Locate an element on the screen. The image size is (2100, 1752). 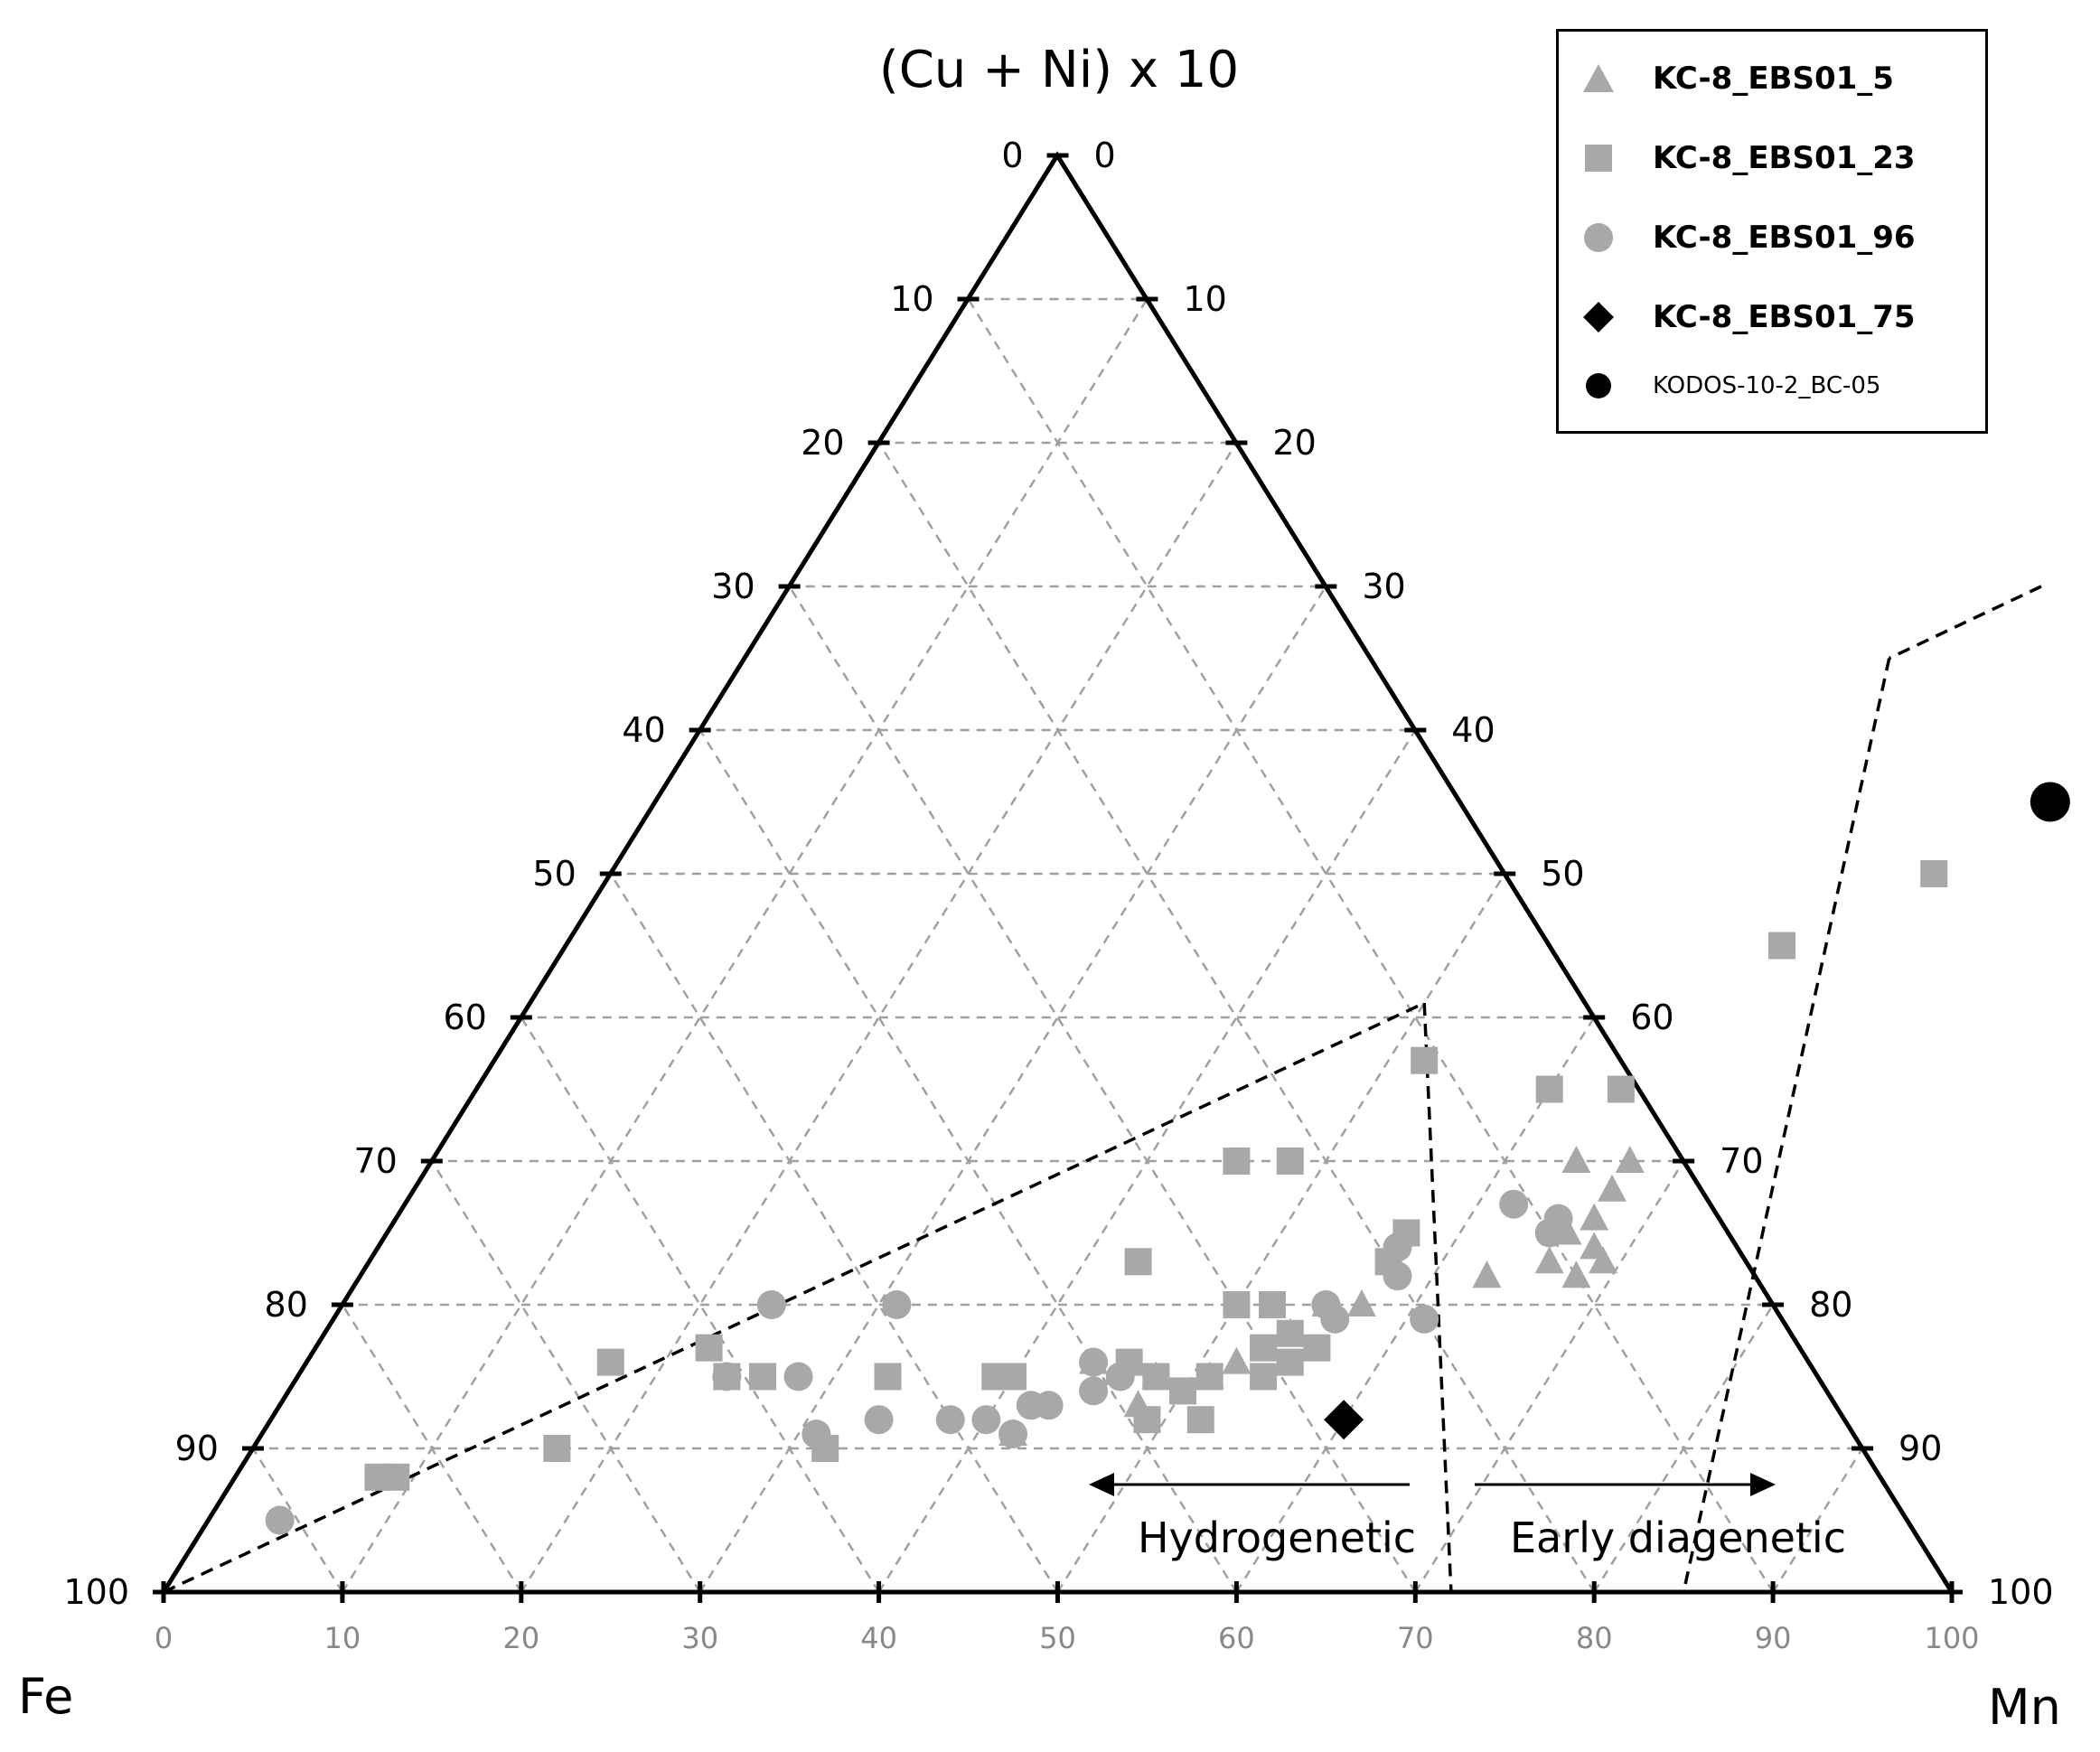
right-tick-label: 50 is located at coordinates (1562, 874).